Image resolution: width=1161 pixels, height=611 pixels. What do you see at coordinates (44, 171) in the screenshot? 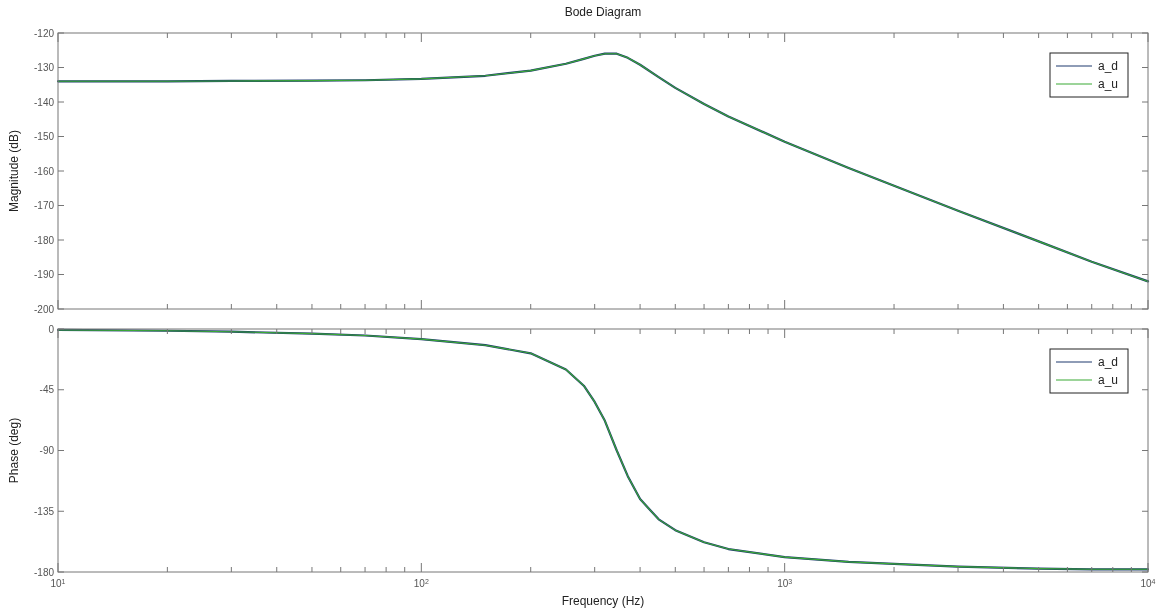
I see `y-tick-label: -160` at bounding box center [44, 171].